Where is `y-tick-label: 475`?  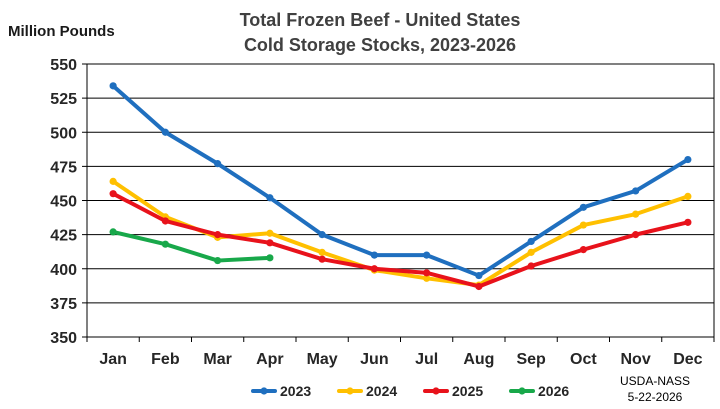
y-tick-label: 475 is located at coordinates (63, 167).